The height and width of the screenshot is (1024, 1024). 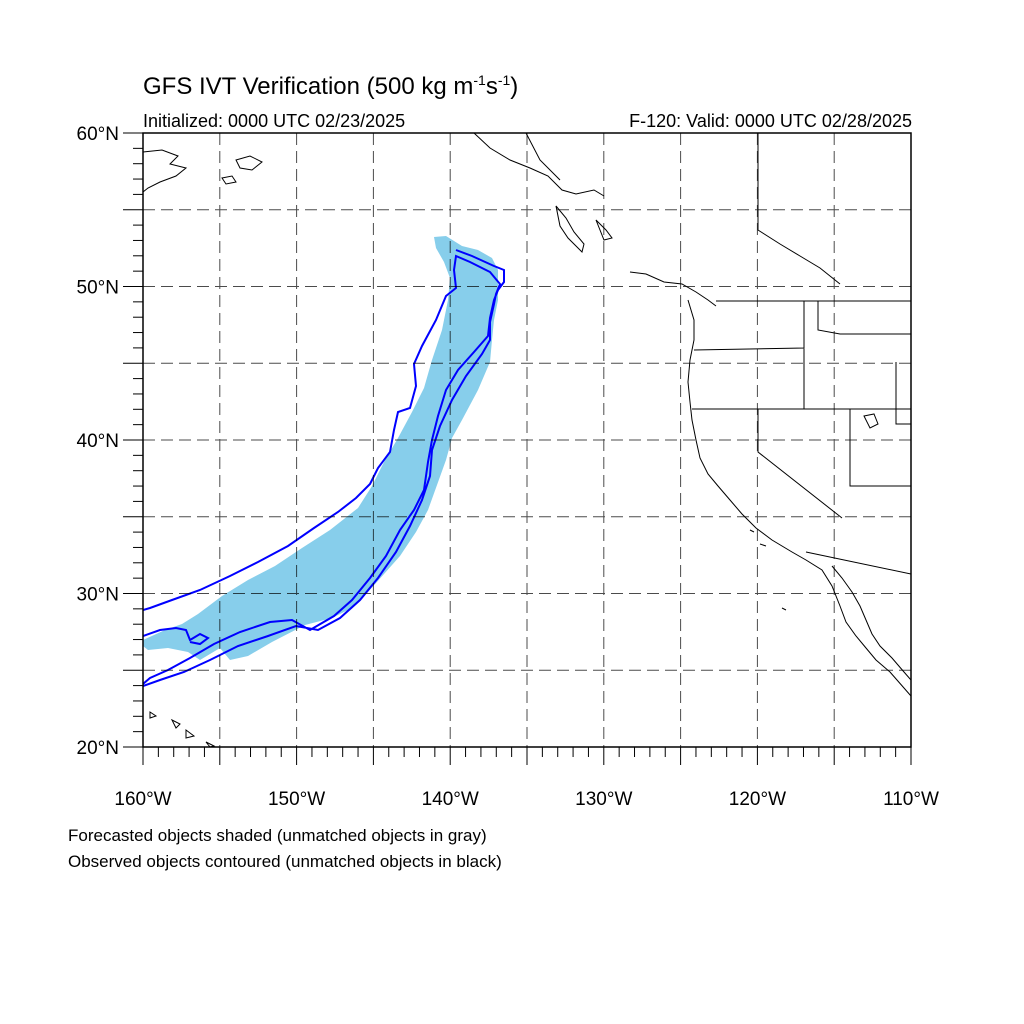 I want to click on hawaii, so click(x=182, y=729).